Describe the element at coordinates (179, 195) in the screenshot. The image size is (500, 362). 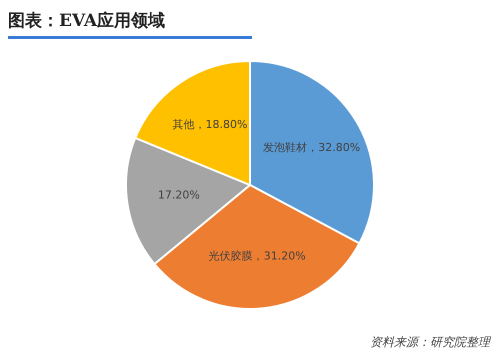
I see `data-label: 17.20%` at that location.